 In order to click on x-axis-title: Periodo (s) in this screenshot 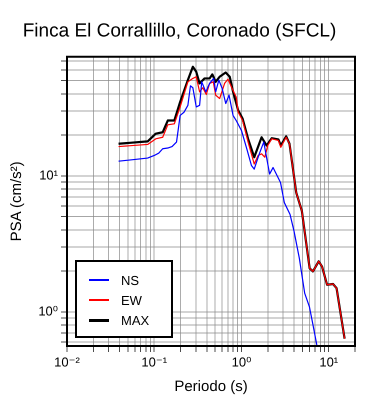, I will do `click(211, 387)`.